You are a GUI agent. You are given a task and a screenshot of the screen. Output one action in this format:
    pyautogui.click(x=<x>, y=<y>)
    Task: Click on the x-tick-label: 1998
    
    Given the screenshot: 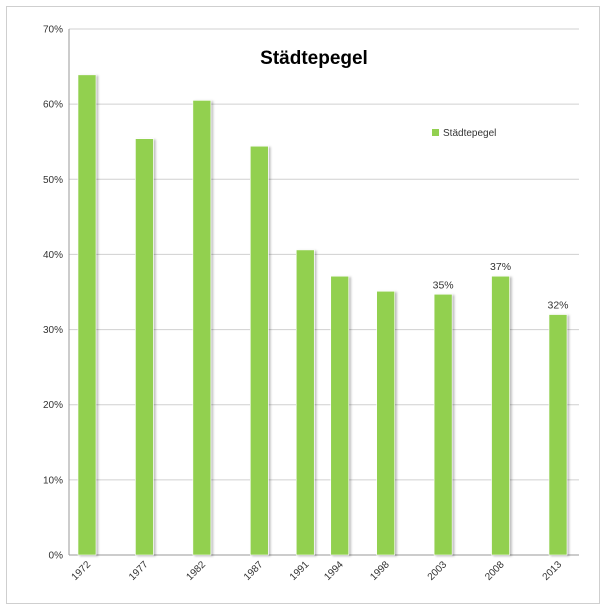 What is the action you would take?
    pyautogui.click(x=380, y=571)
    